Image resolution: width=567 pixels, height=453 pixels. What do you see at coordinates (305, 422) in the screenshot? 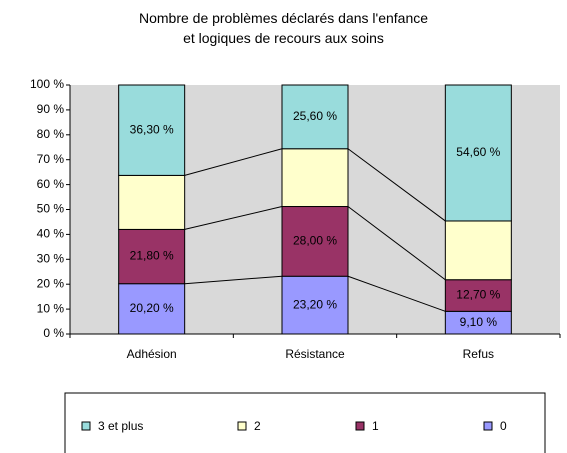
I see `legend-box` at bounding box center [305, 422].